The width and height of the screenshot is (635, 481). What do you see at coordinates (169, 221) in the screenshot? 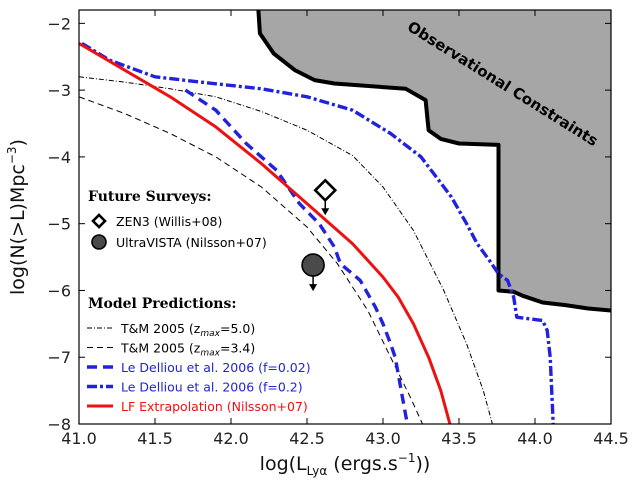
I see `legend-survey-label-1: ZEN3 (Willis+08)` at bounding box center [169, 221].